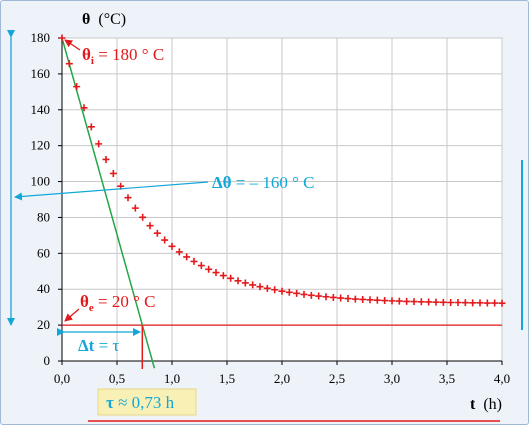  I want to click on x-tick-label: 1,0, so click(172, 378).